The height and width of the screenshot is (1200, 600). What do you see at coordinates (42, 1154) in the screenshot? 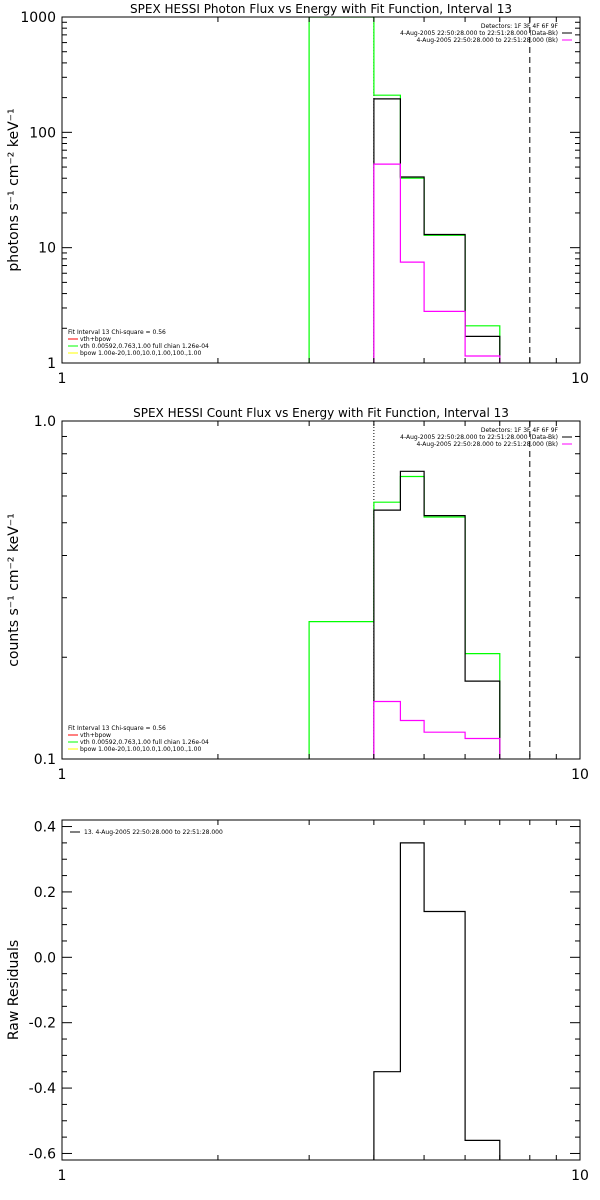
I see `y-tick-label: -0.6` at bounding box center [42, 1154].